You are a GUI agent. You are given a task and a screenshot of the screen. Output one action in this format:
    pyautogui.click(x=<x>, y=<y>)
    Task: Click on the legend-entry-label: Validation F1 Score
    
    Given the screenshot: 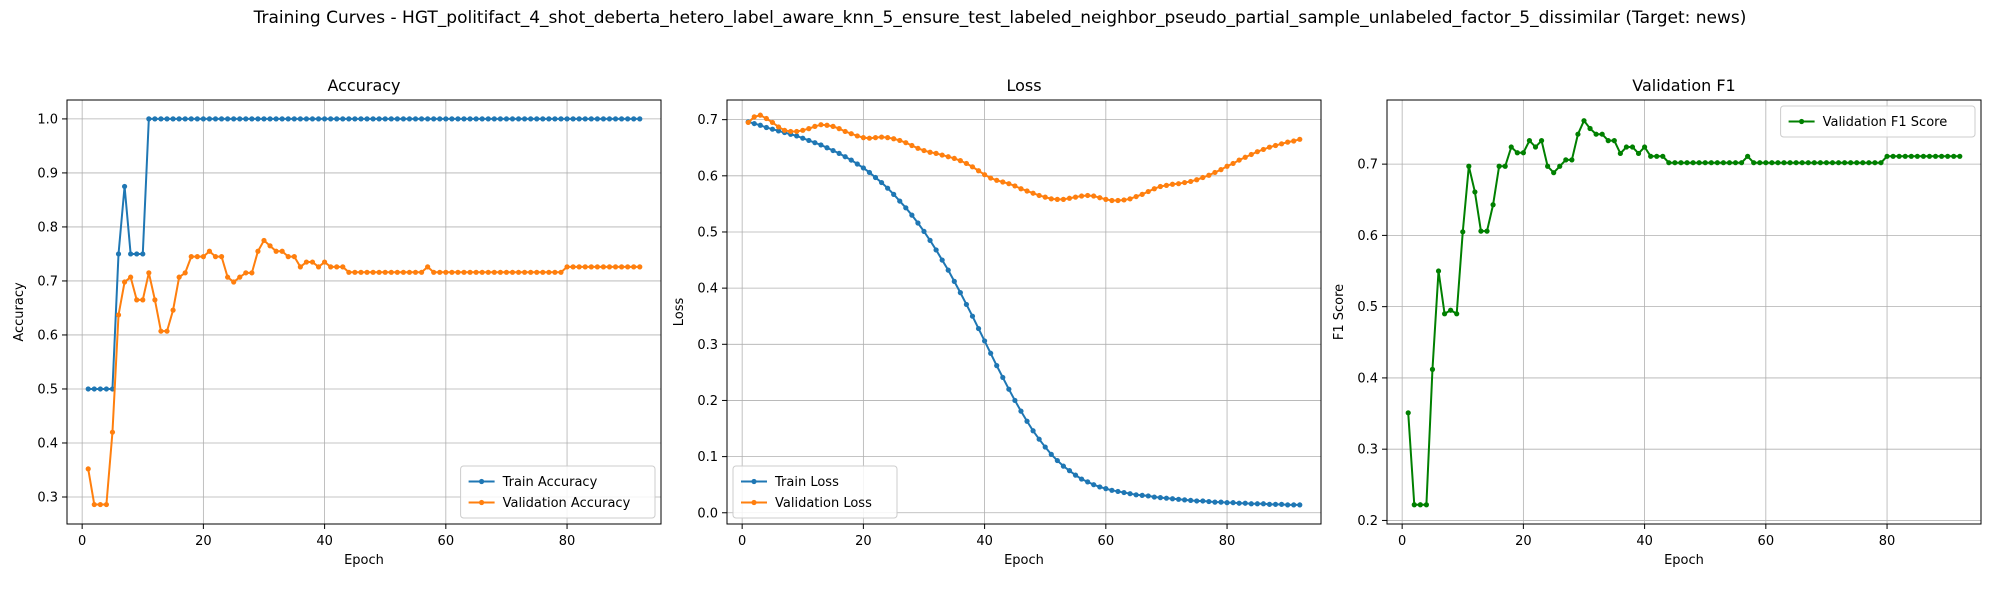 What is the action you would take?
    pyautogui.click(x=1885, y=122)
    